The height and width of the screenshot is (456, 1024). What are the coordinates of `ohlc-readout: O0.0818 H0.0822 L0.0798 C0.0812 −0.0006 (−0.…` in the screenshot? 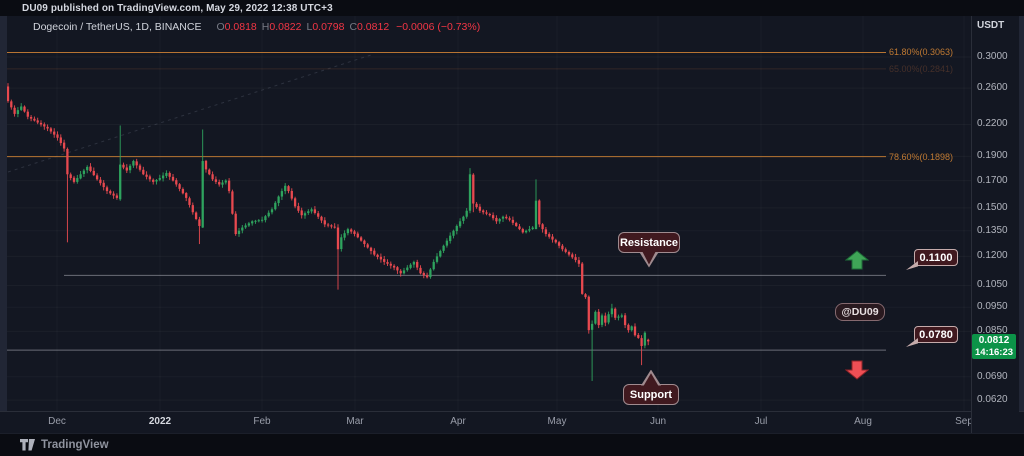 It's located at (345, 27).